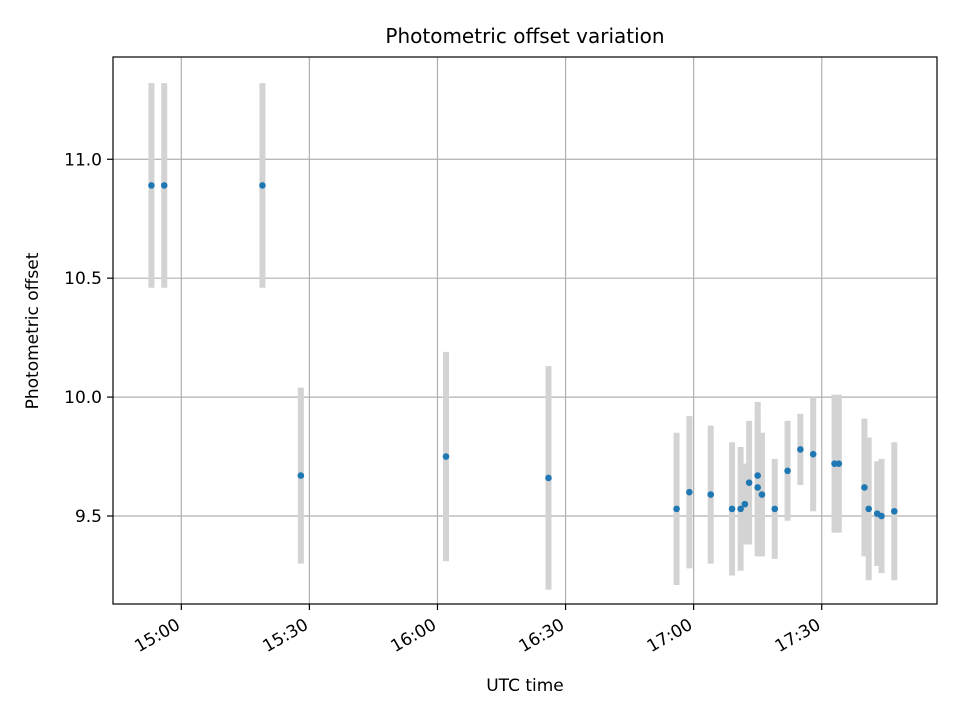 The width and height of the screenshot is (960, 720). What do you see at coordinates (83, 398) in the screenshot?
I see `y-tick-label: 10.0` at bounding box center [83, 398].